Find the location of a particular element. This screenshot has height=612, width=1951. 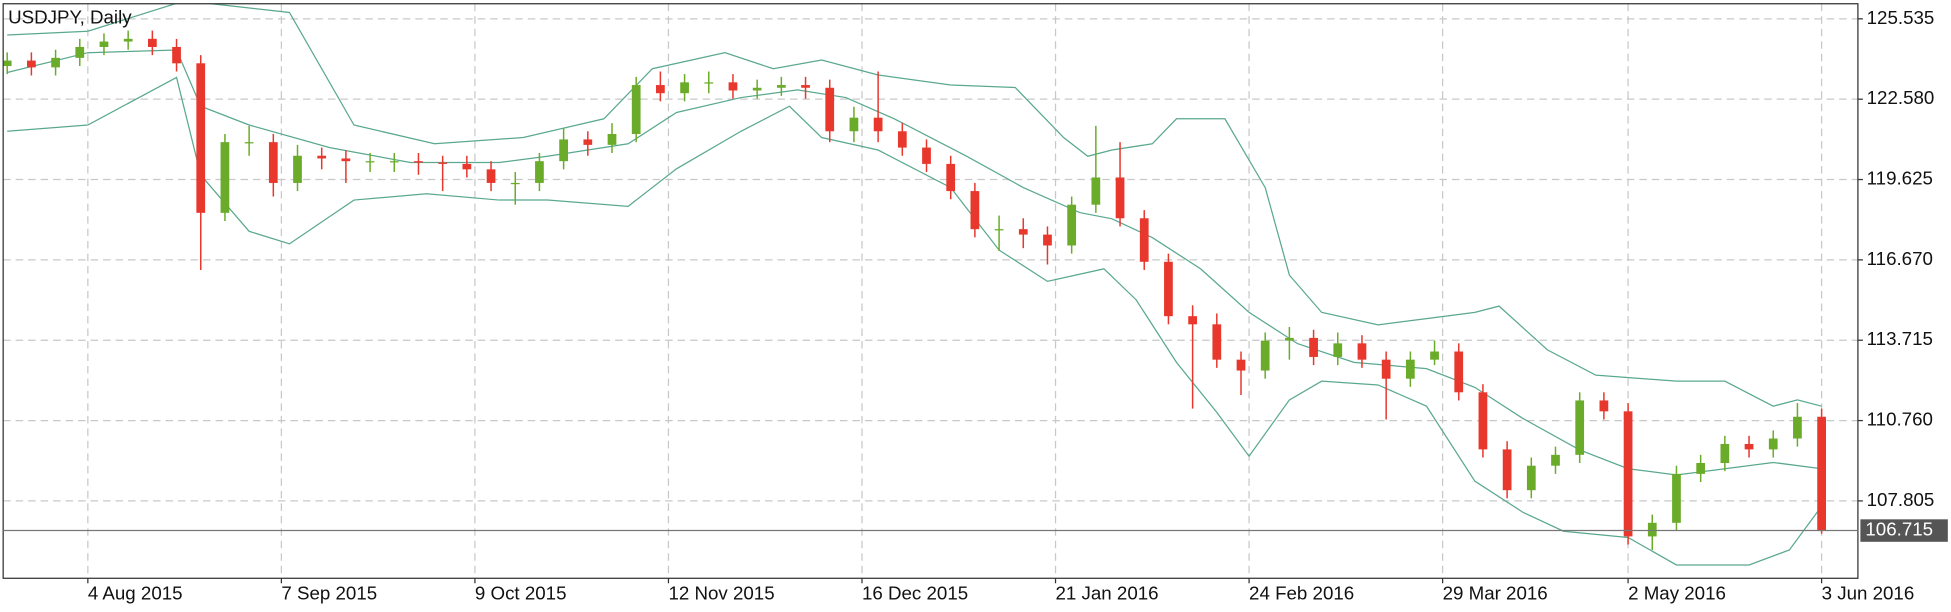

y-tick-label: 116.670 is located at coordinates (1900, 258).